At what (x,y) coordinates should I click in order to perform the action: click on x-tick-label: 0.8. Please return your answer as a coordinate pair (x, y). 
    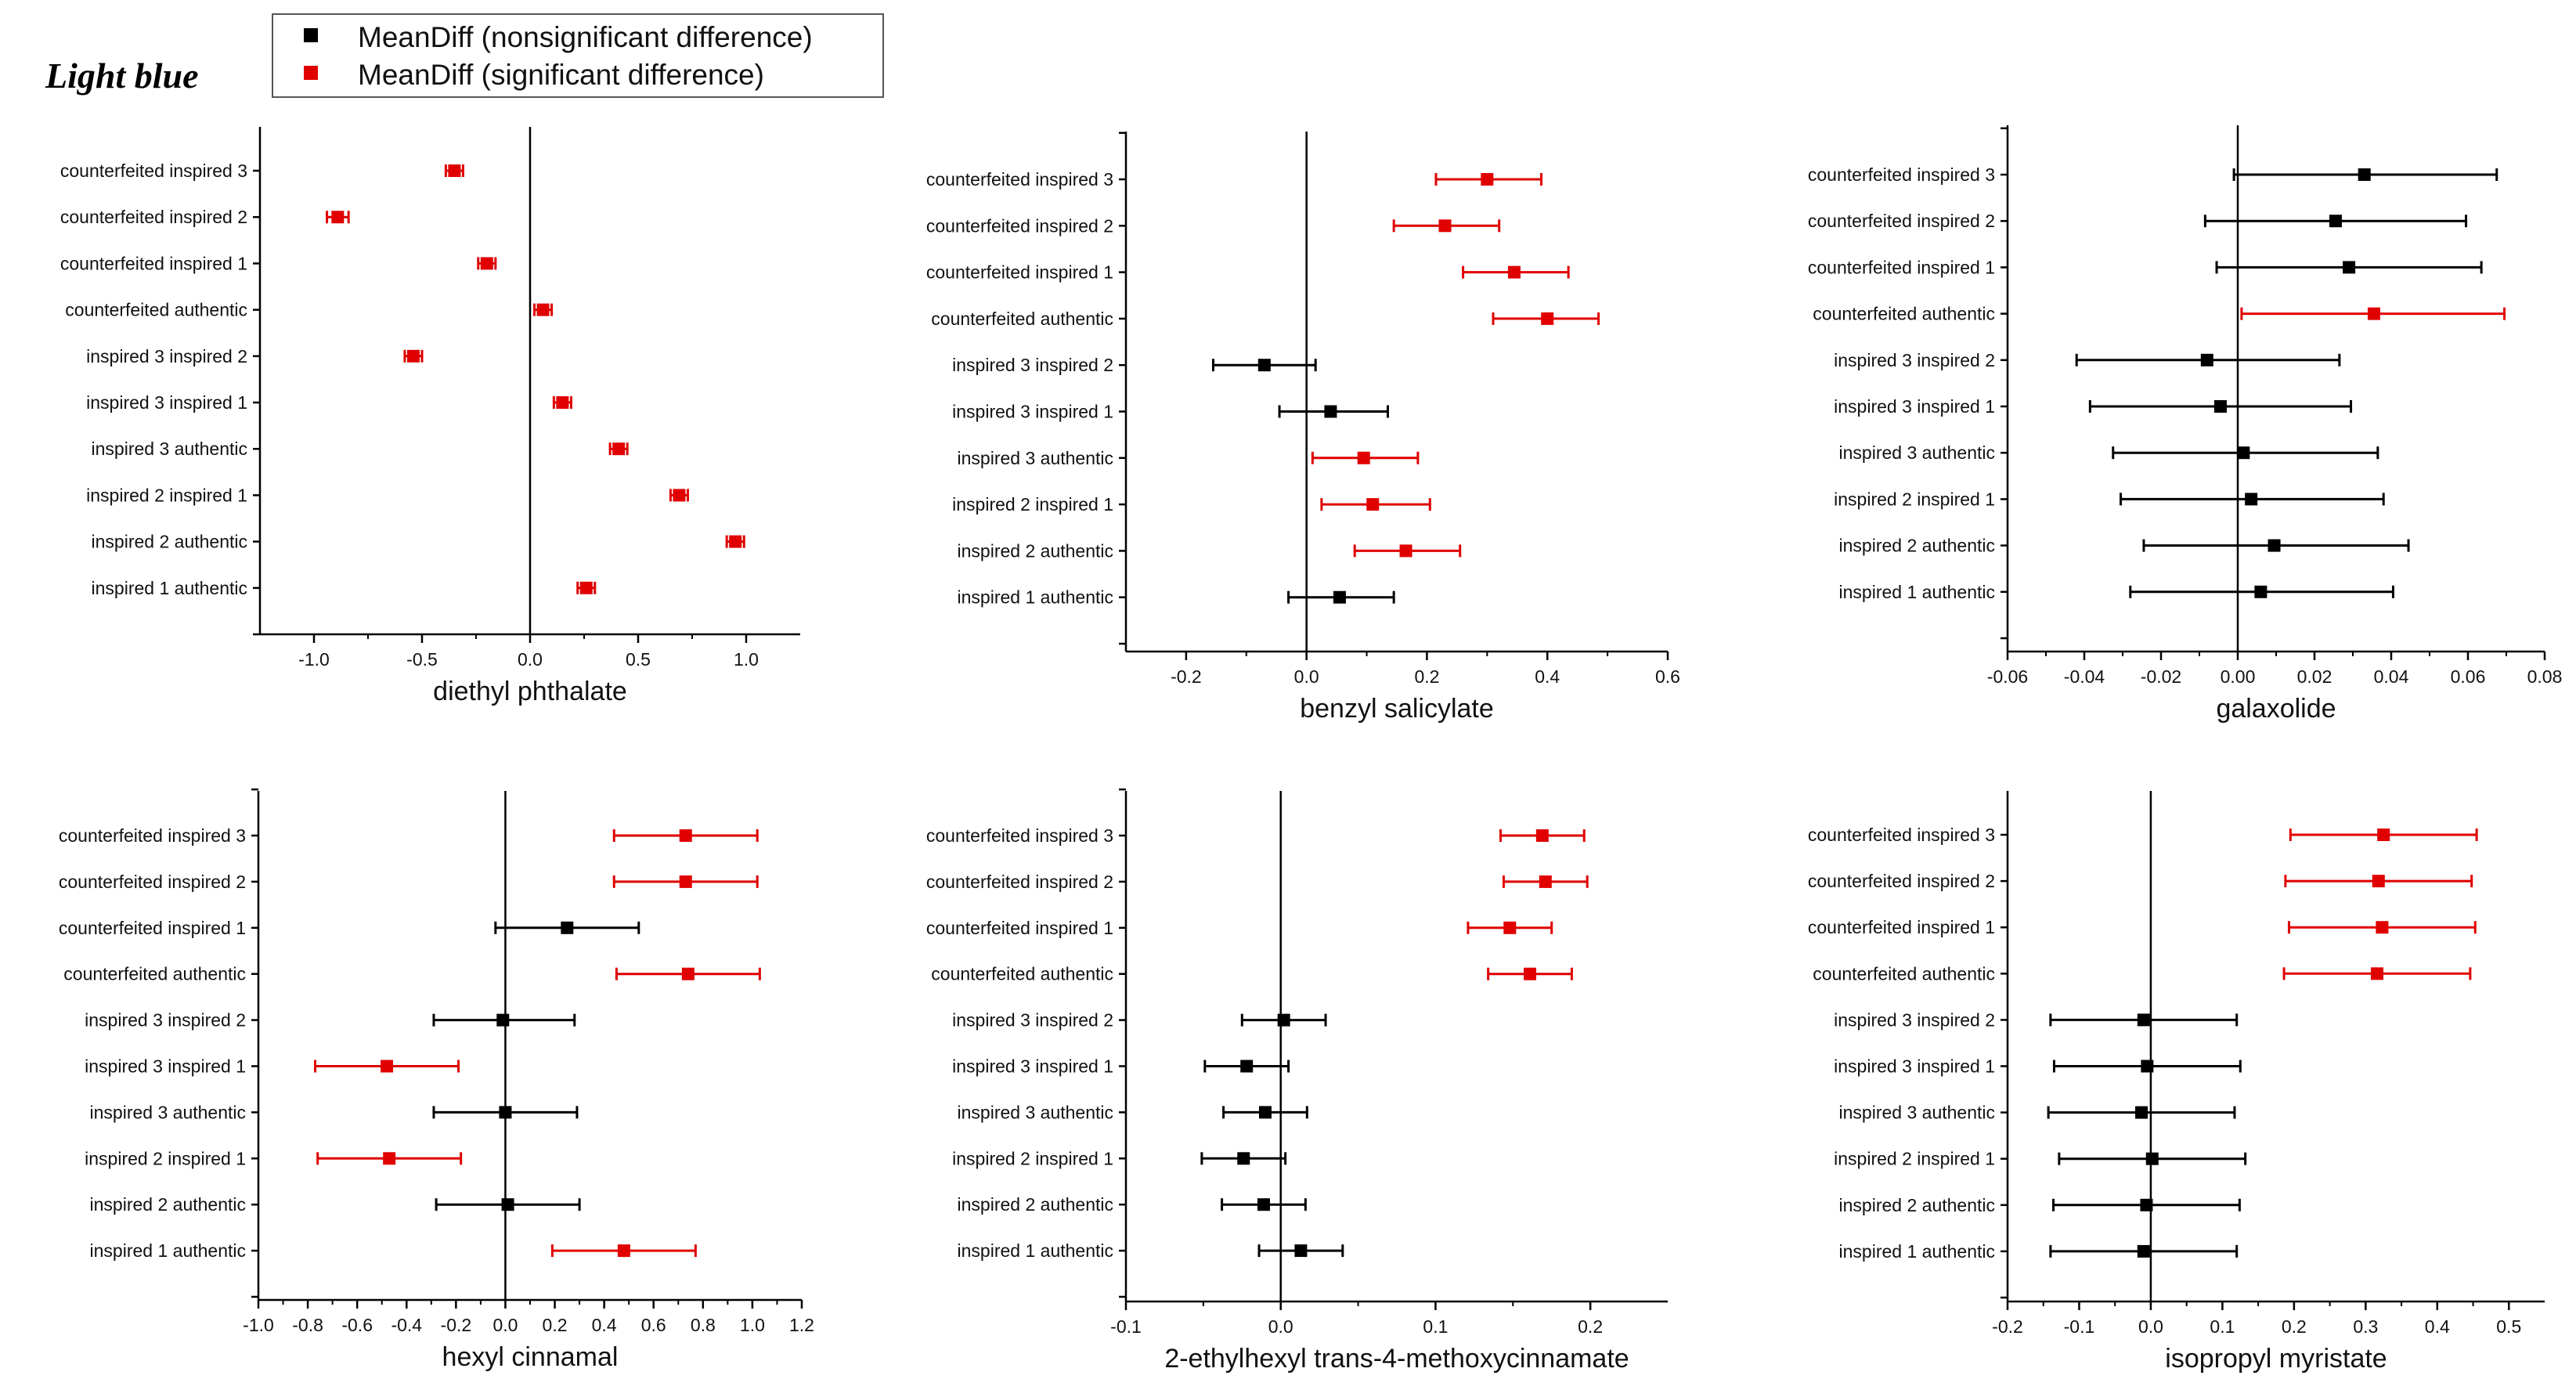
    Looking at the image, I should click on (703, 1325).